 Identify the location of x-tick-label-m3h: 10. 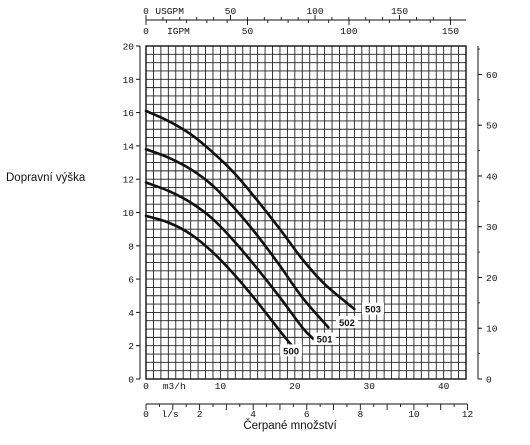
(221, 386).